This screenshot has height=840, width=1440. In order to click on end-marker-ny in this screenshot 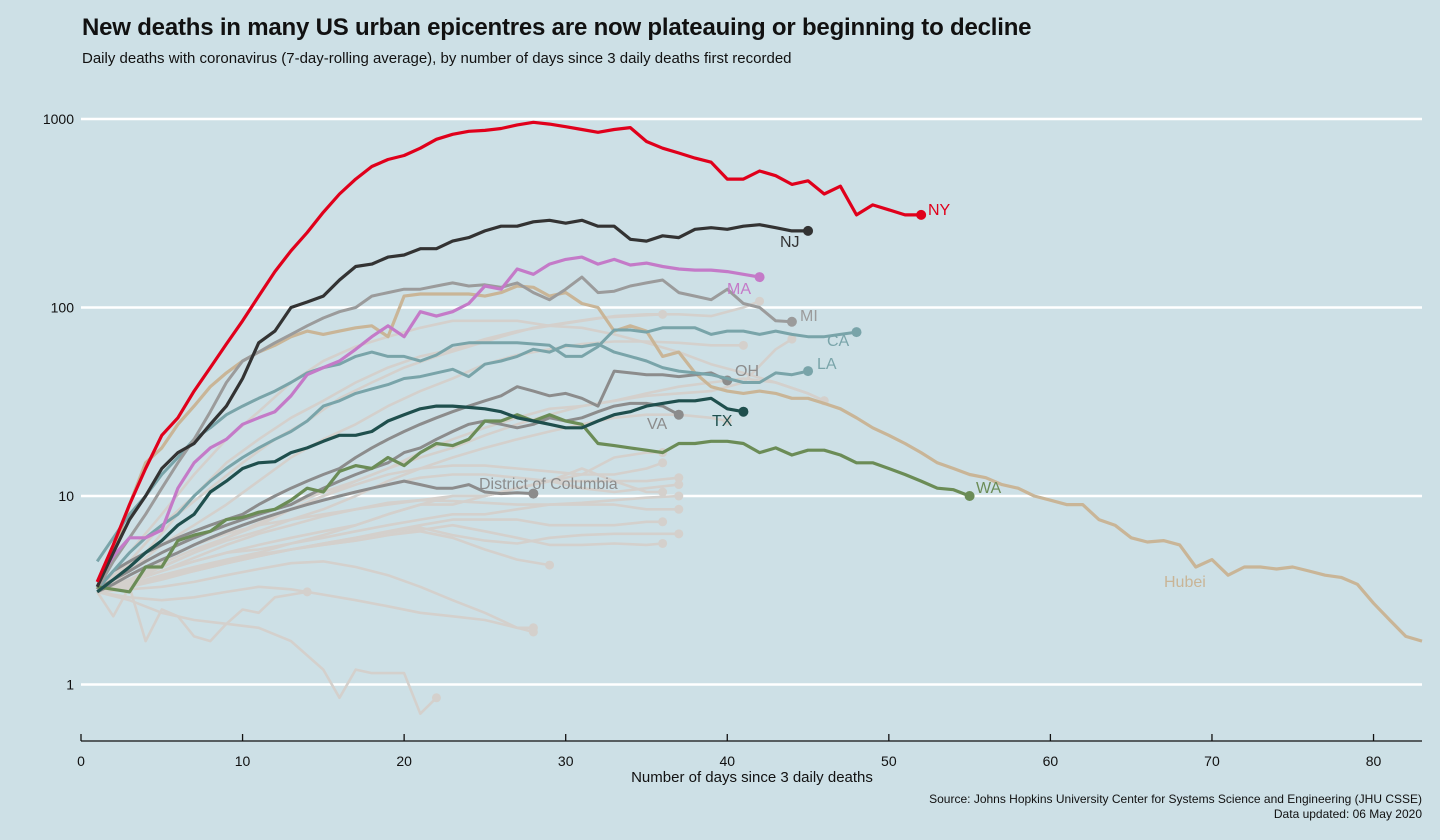, I will do `click(921, 214)`.